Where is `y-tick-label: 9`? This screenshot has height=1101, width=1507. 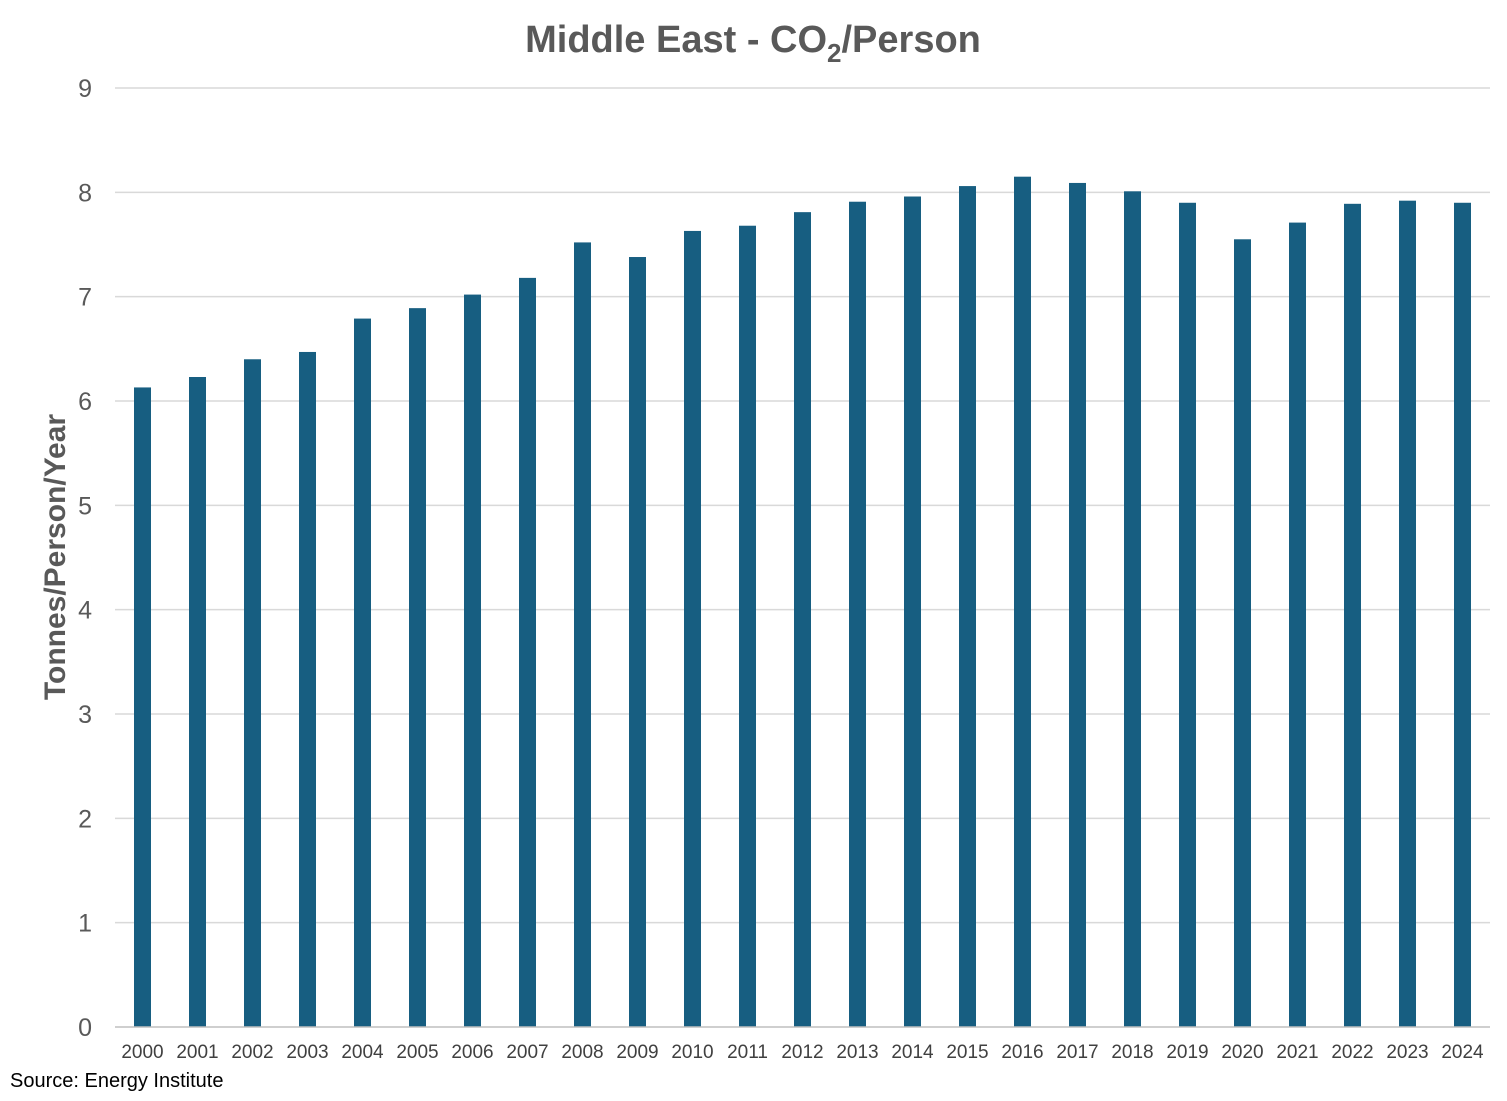 y-tick-label: 9 is located at coordinates (85, 89).